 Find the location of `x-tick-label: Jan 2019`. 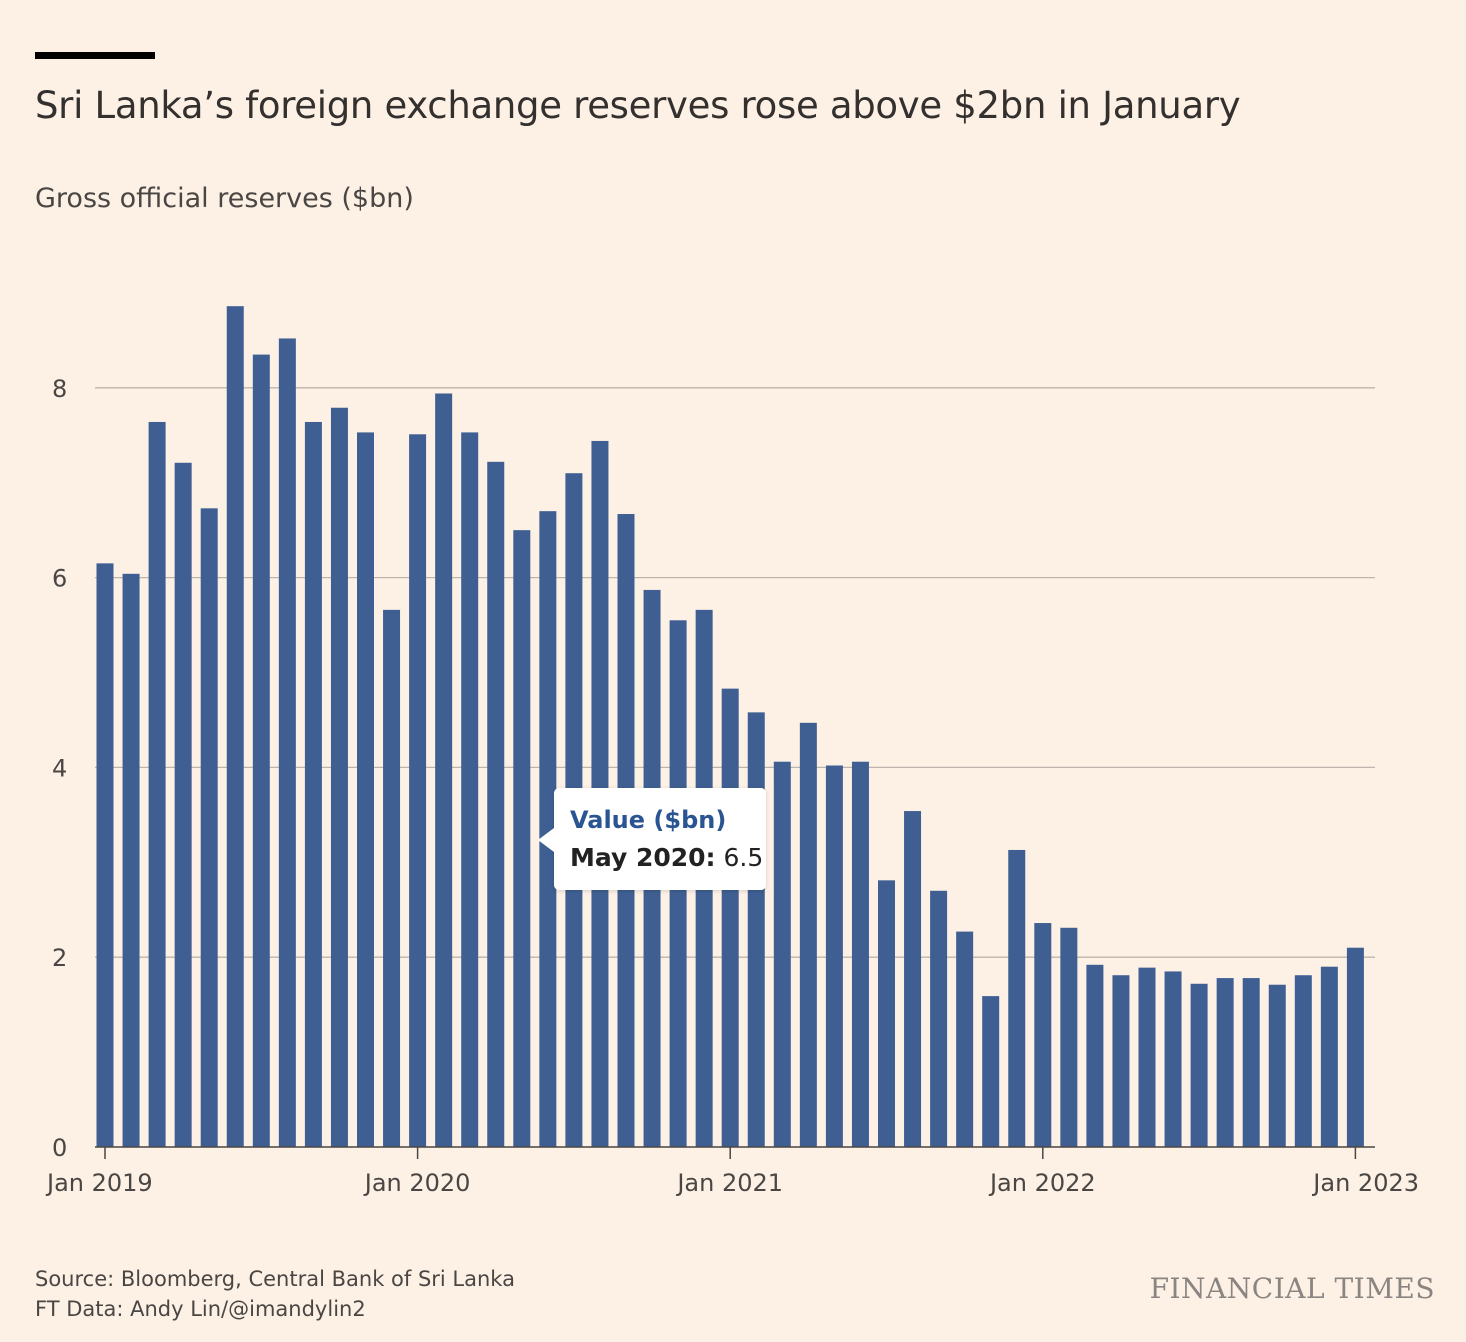

x-tick-label: Jan 2019 is located at coordinates (99, 1183).